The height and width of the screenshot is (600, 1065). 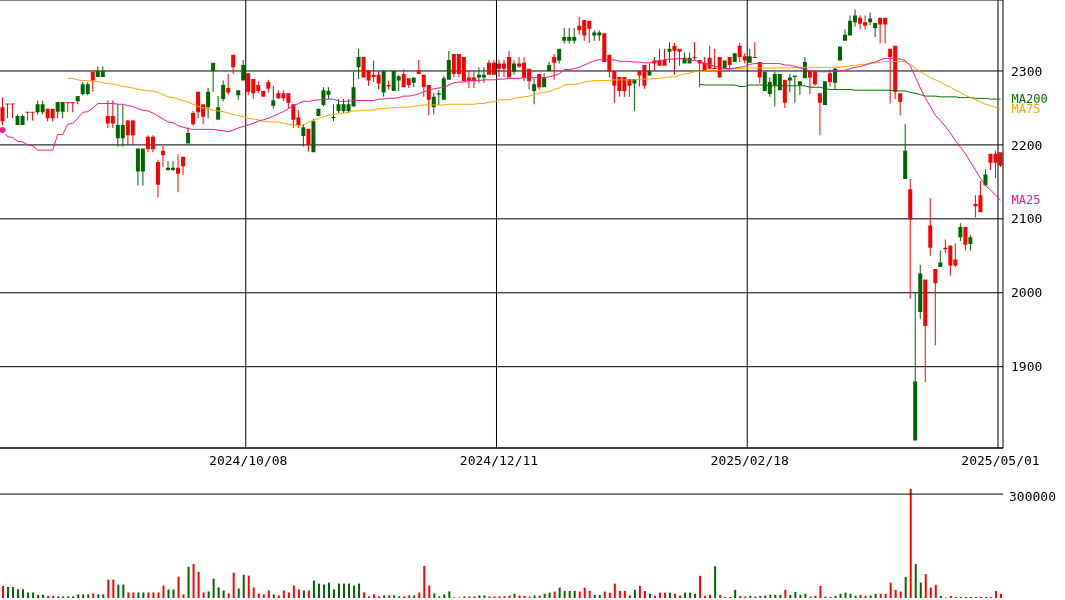 What do you see at coordinates (248, 461) in the screenshot?
I see `x-tick-label: 2024/10/08` at bounding box center [248, 461].